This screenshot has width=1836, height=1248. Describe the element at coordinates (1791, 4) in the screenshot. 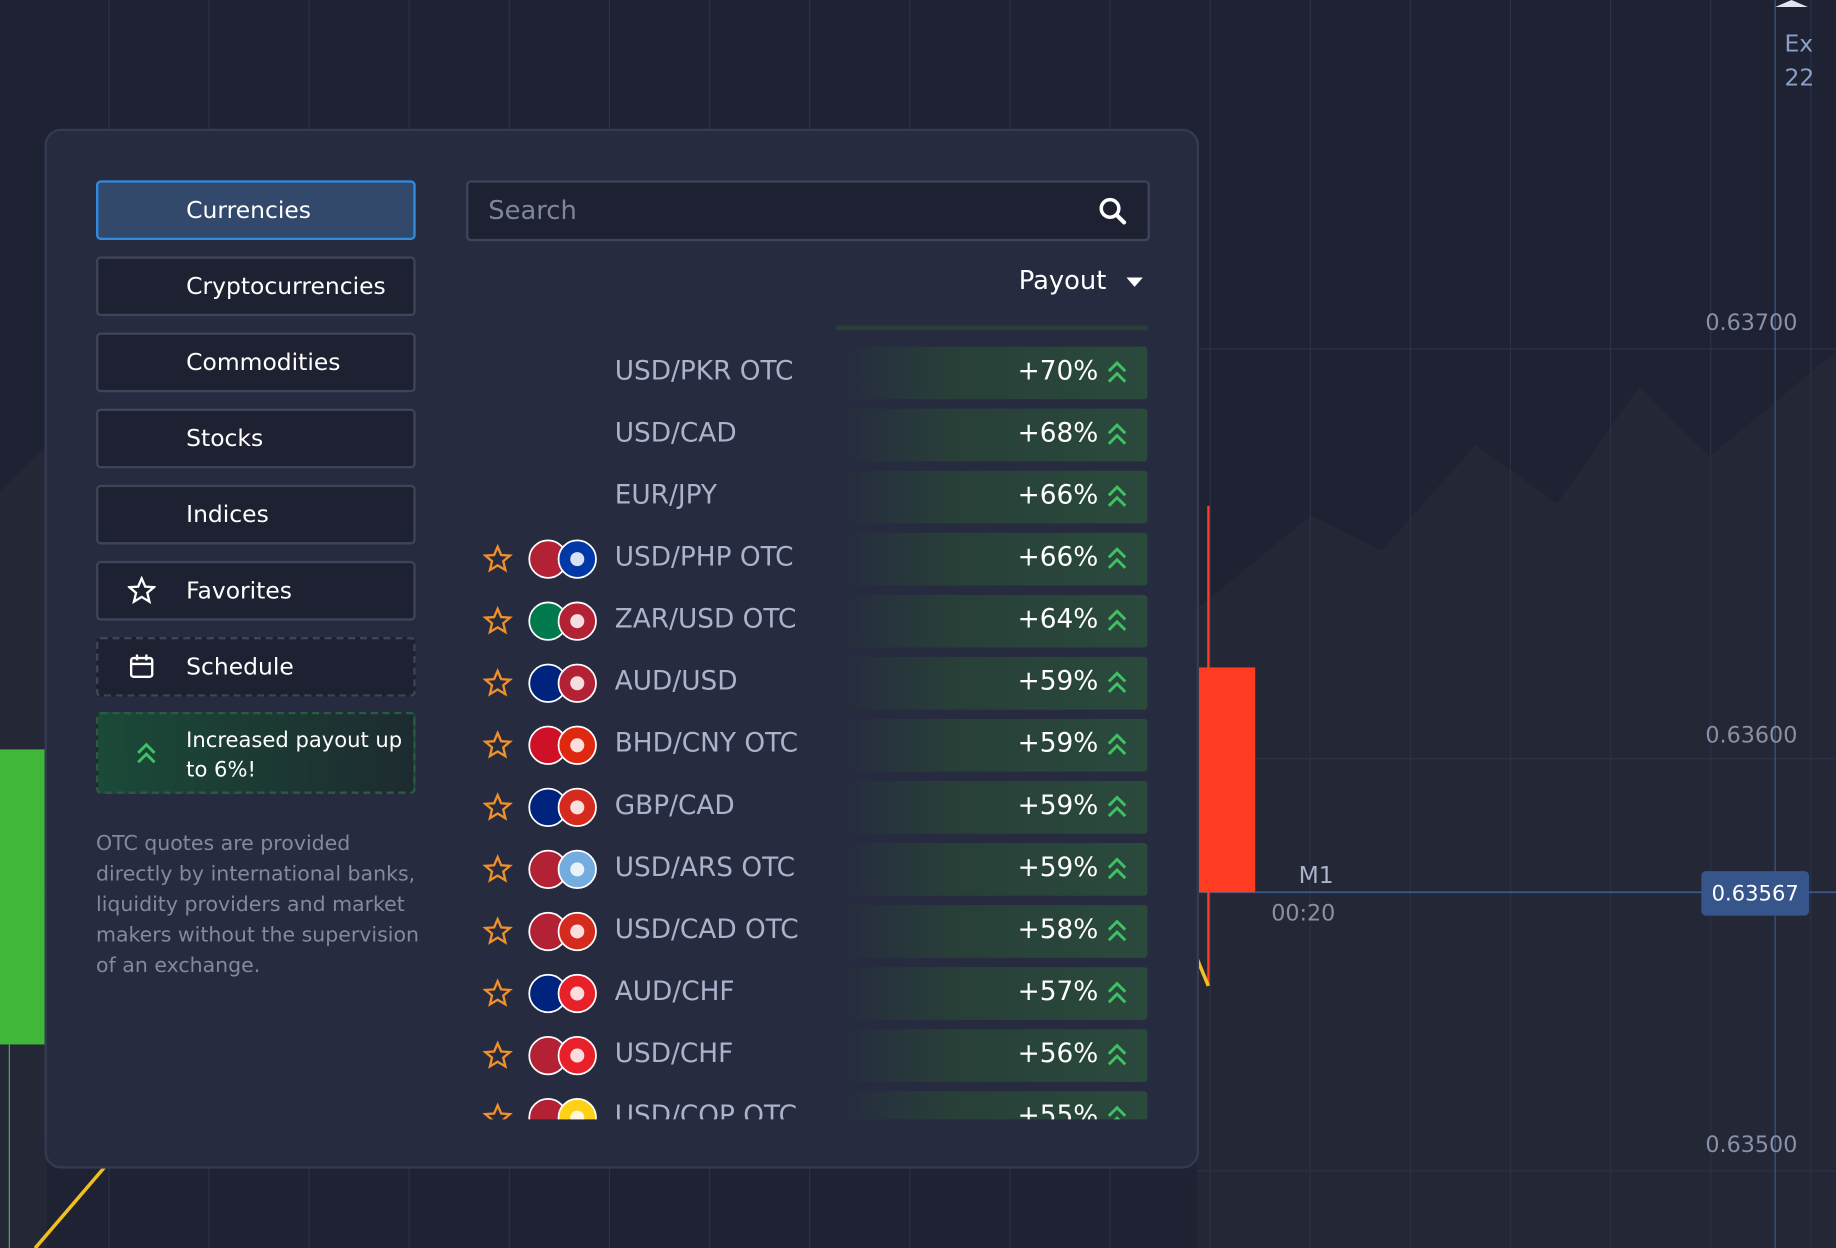

I see `scroll-marker` at that location.